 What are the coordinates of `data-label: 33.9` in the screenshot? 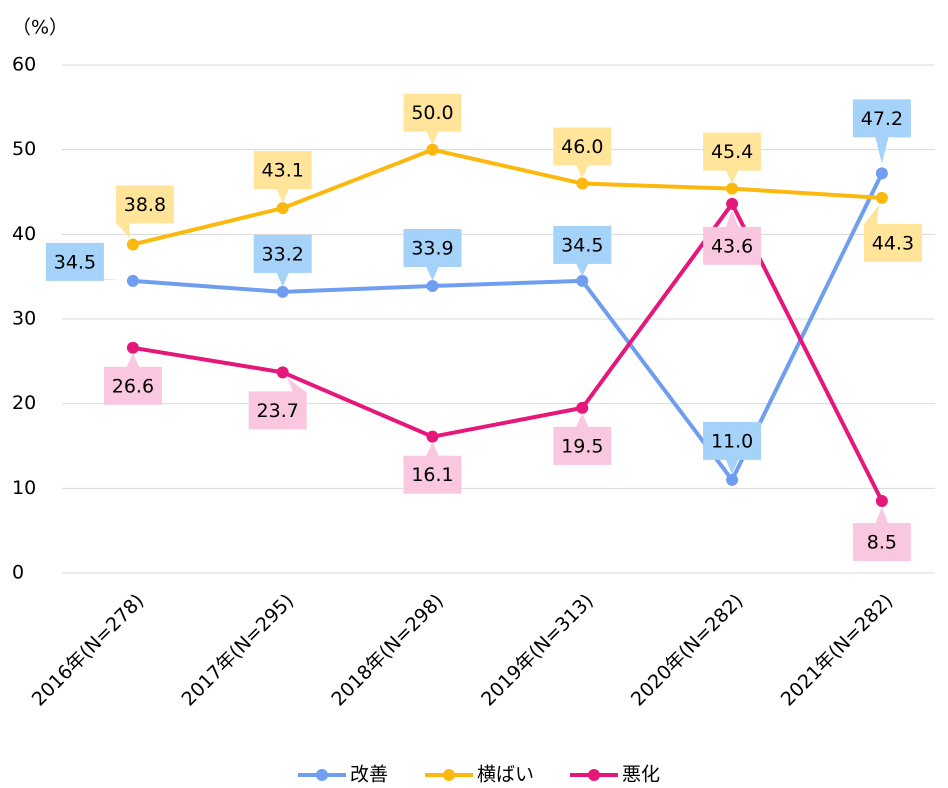 It's located at (432, 248).